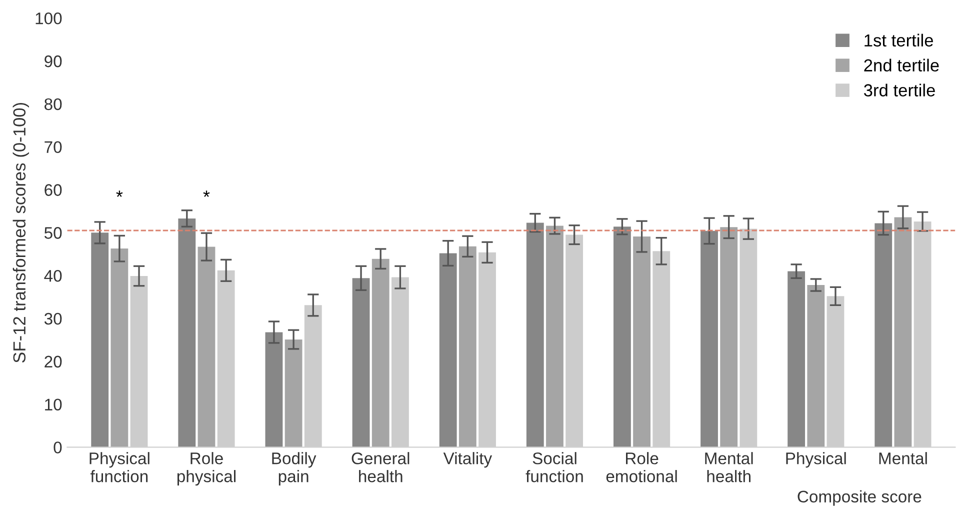 Image resolution: width=960 pixels, height=517 pixels. What do you see at coordinates (294, 469) in the screenshot?
I see `x-tick-label: Bodily pain` at bounding box center [294, 469].